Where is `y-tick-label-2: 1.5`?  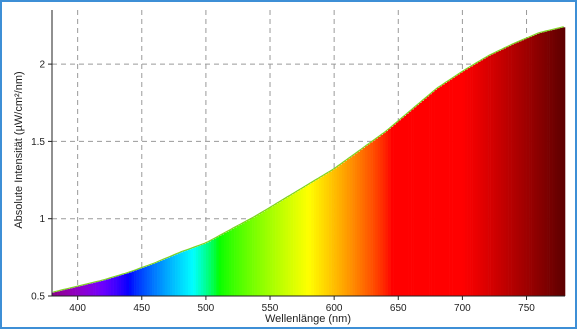 y-tick-label-2: 1.5 is located at coordinates (38, 142).